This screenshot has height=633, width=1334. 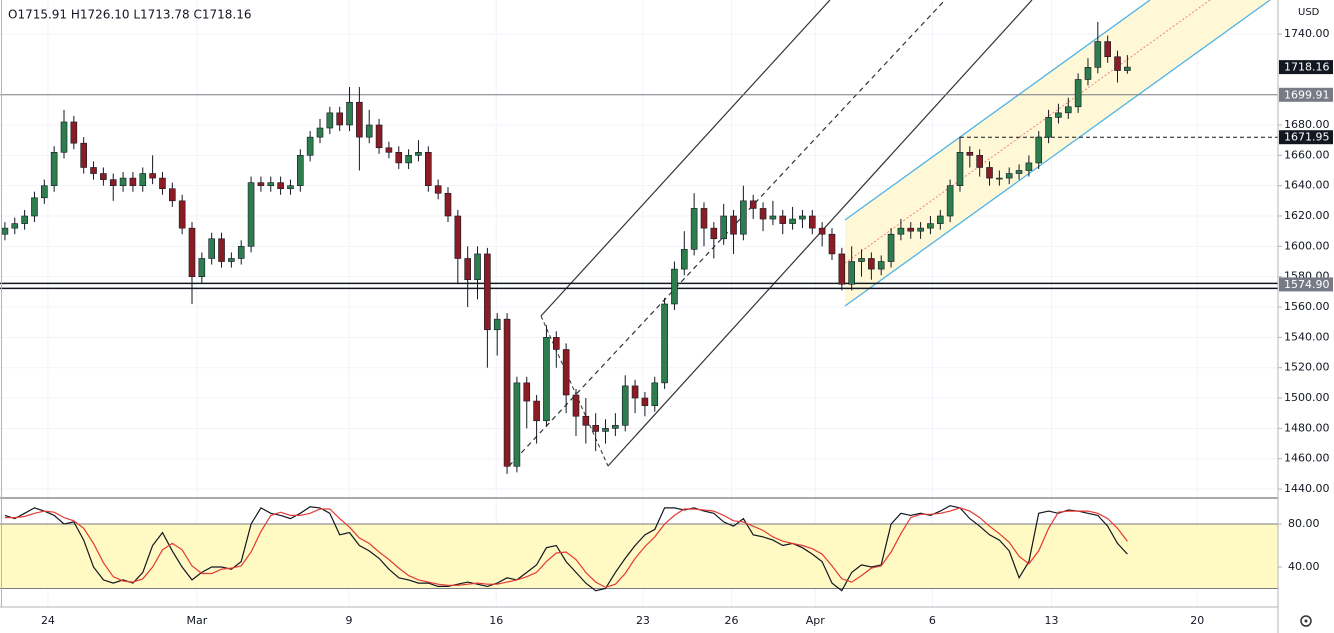 What do you see at coordinates (1307, 284) in the screenshot?
I see `price-tag-label: 1574.90` at bounding box center [1307, 284].